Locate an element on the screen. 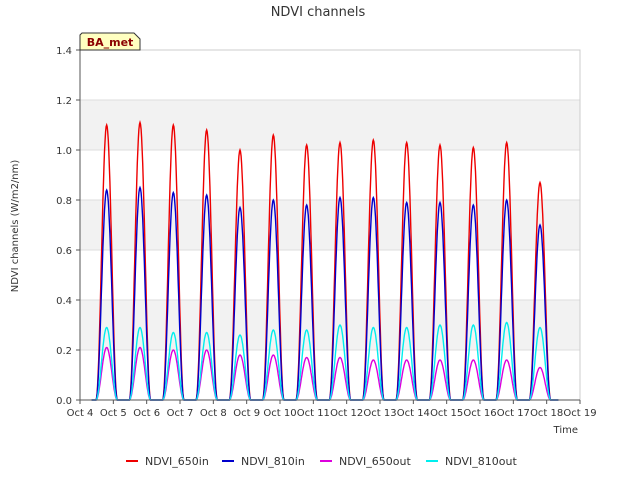 The image size is (640, 480). x-tick-label: Oct 8 is located at coordinates (213, 413).